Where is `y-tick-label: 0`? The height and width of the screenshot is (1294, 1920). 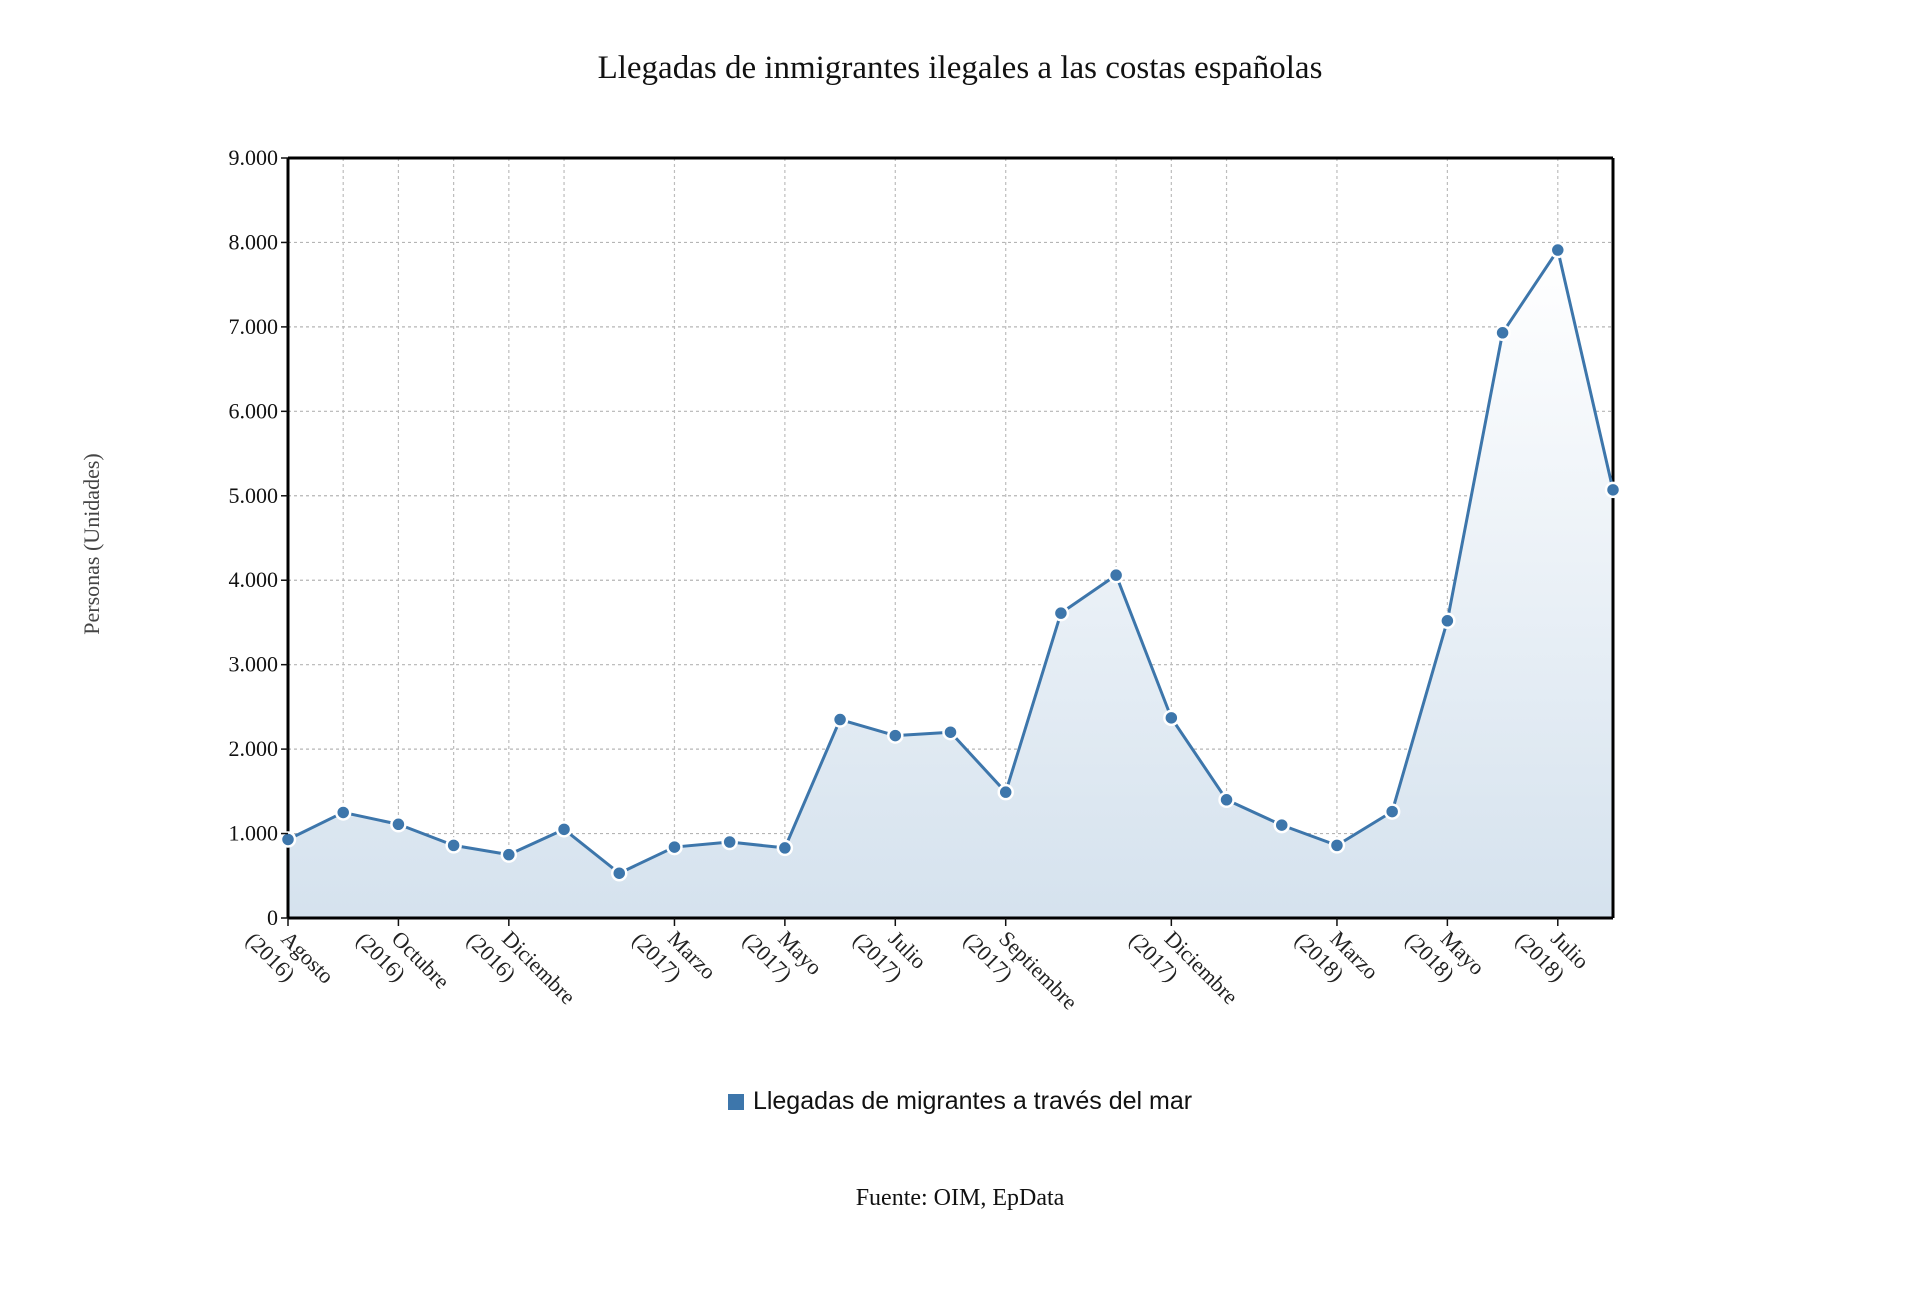
y-tick-label: 0 is located at coordinates (272, 917).